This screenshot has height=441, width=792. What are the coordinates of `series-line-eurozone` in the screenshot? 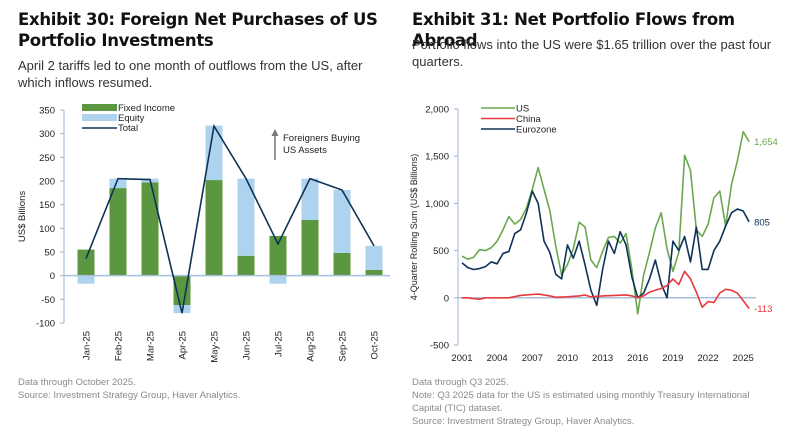 It's located at (605, 248).